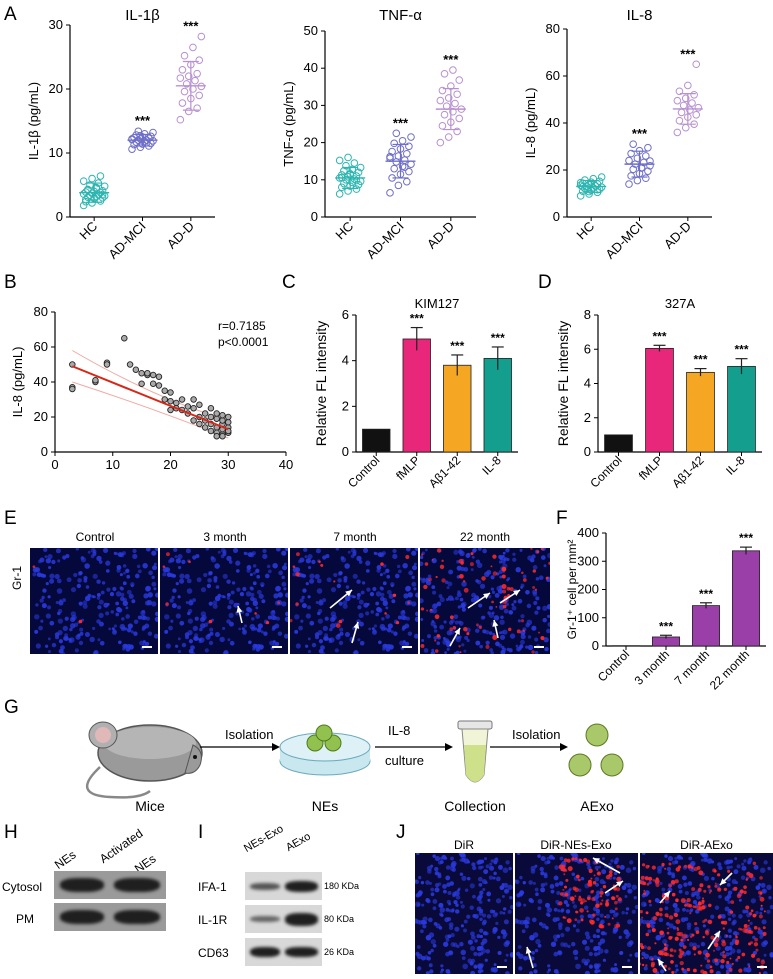 The height and width of the screenshot is (979, 773). What do you see at coordinates (553, 75) in the screenshot?
I see `y-tick-label: 60` at bounding box center [553, 75].